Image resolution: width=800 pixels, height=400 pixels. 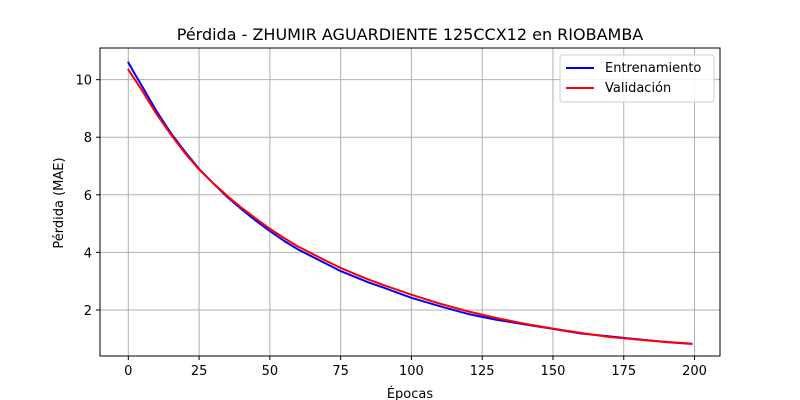 I want to click on y-axis-ticks: 2 4 6 8 10, so click(x=87, y=196).